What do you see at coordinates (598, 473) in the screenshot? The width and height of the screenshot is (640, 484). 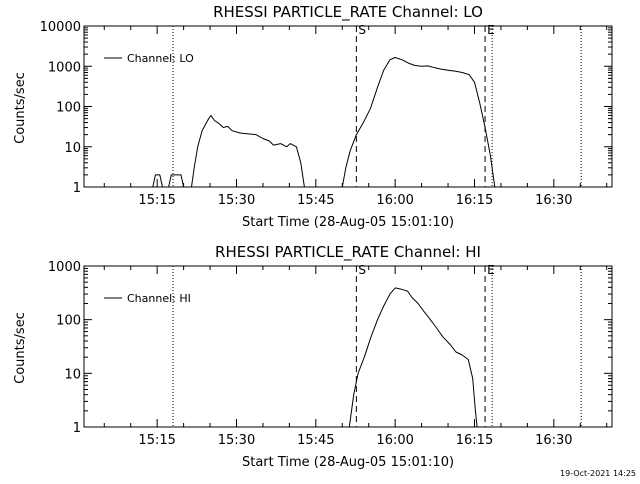 I see `footer-timestamp: 19-Oct-2021 14:25` at bounding box center [598, 473].